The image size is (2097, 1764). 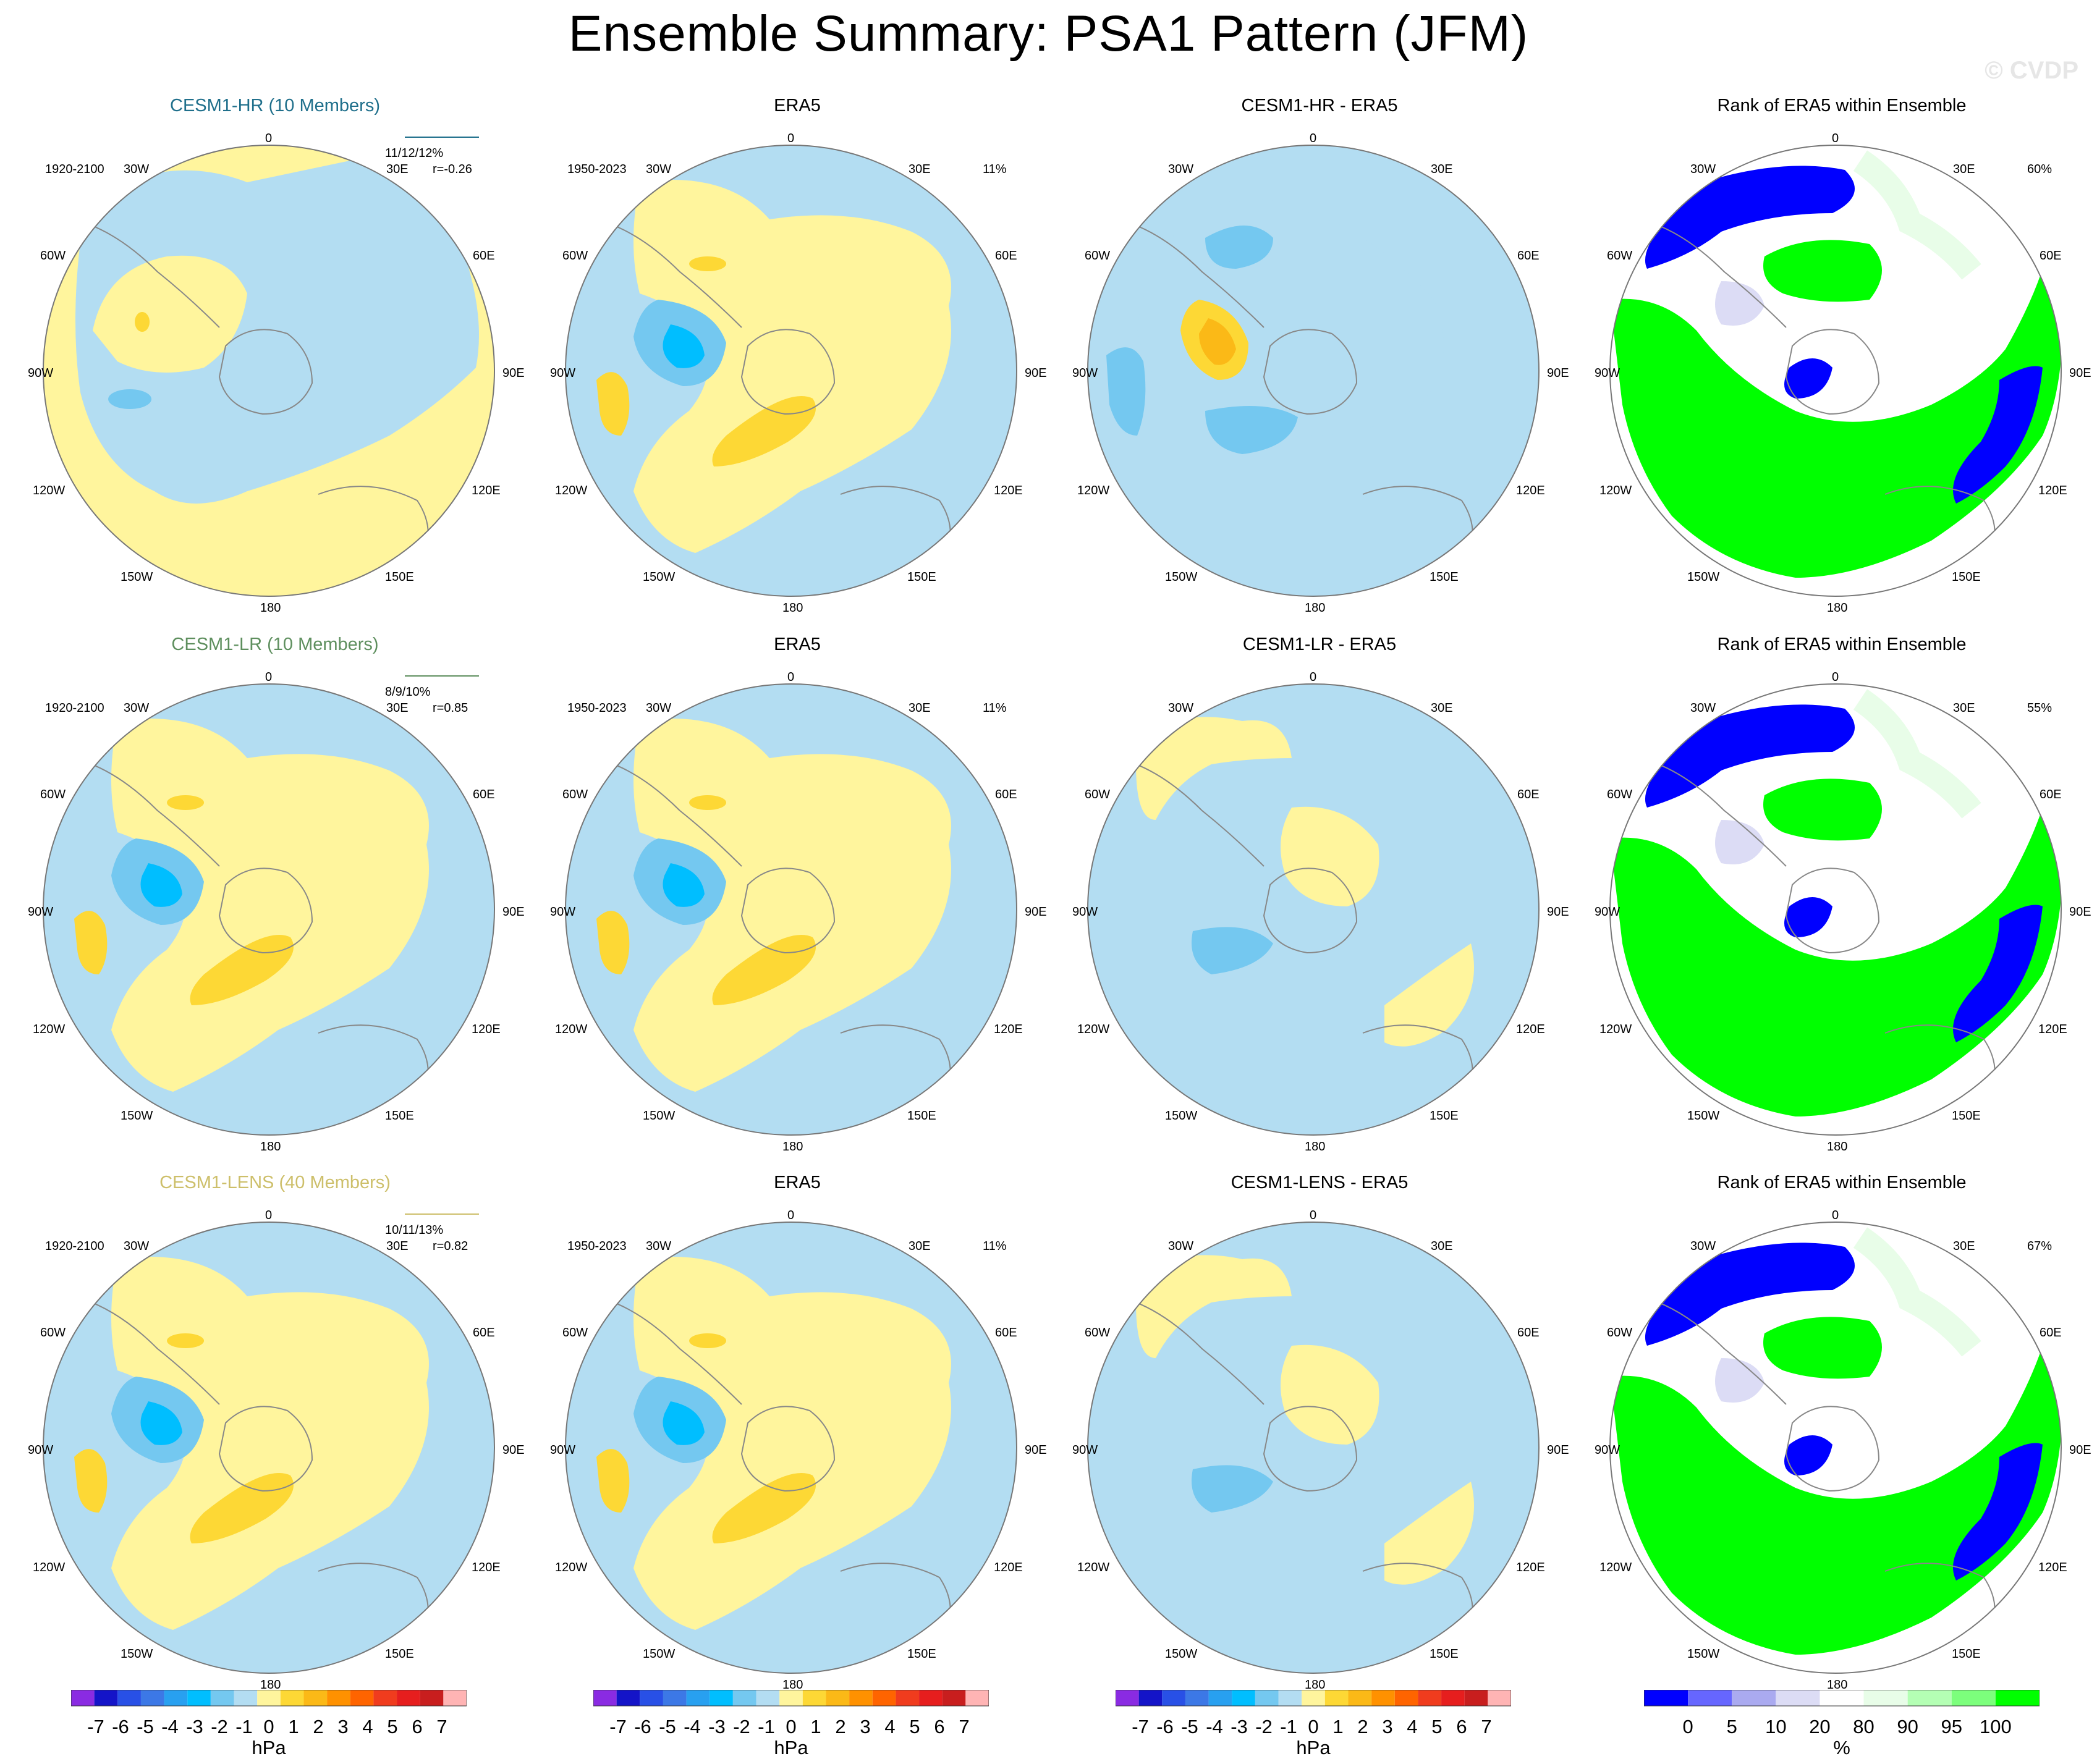 What do you see at coordinates (343, 1726) in the screenshot?
I see `colorbar-tick: 3` at bounding box center [343, 1726].